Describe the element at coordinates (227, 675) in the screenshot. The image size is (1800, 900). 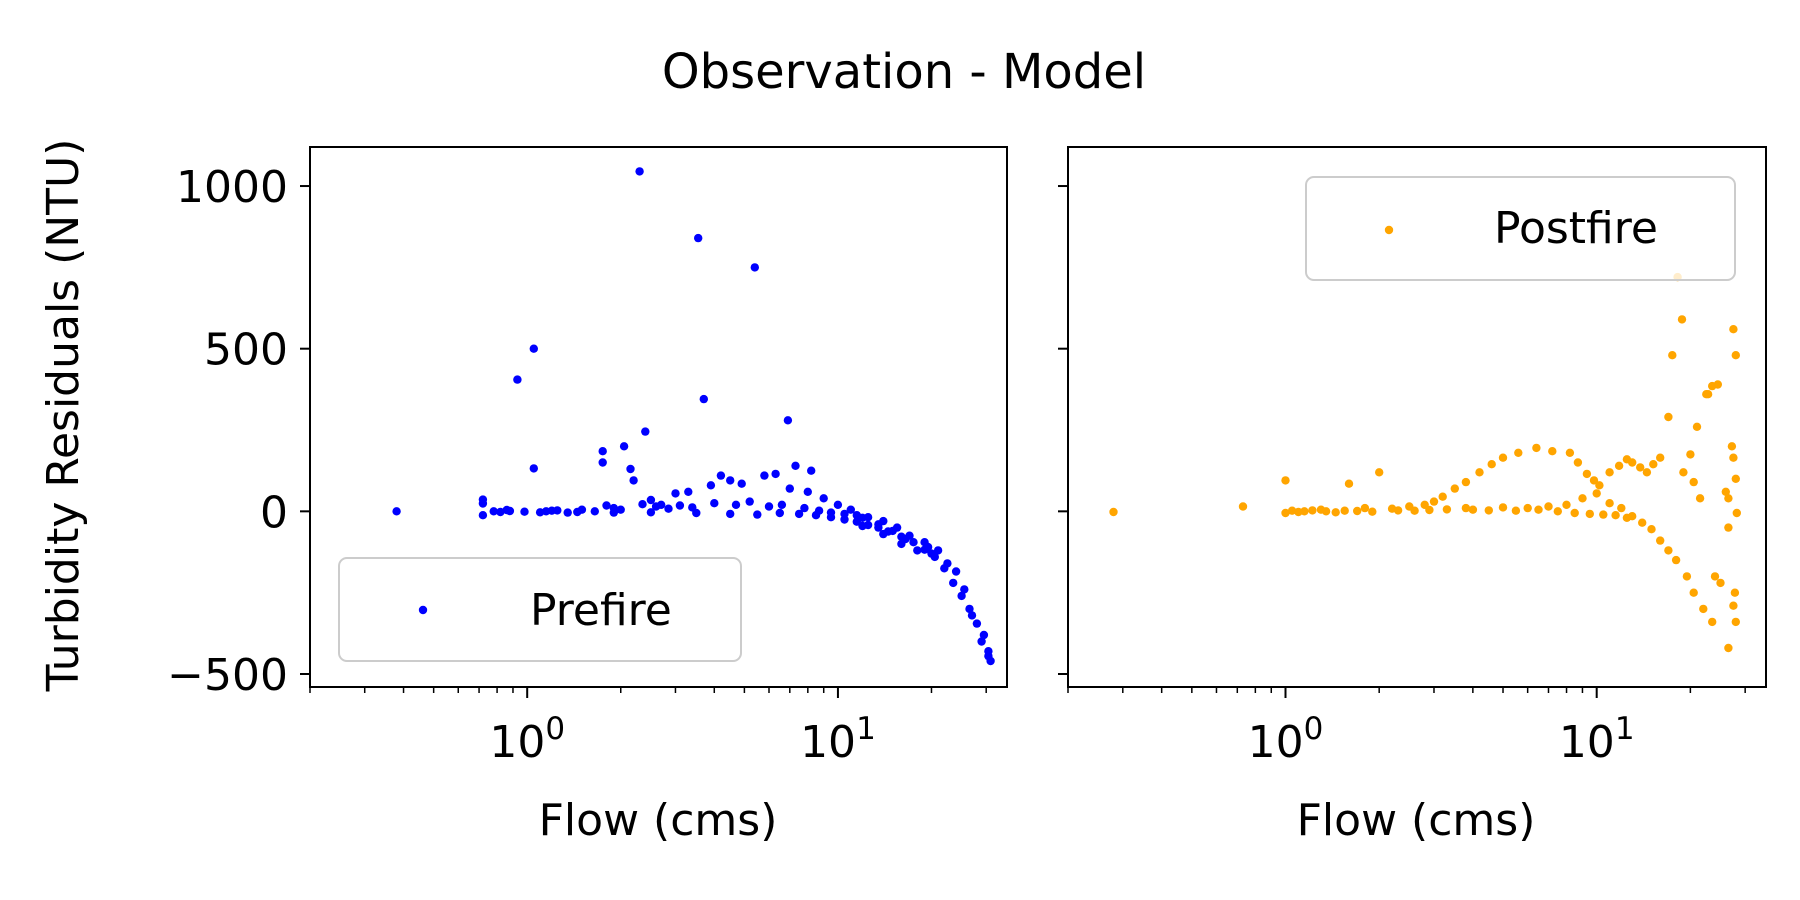
I see `y-tick-label: −500` at that location.